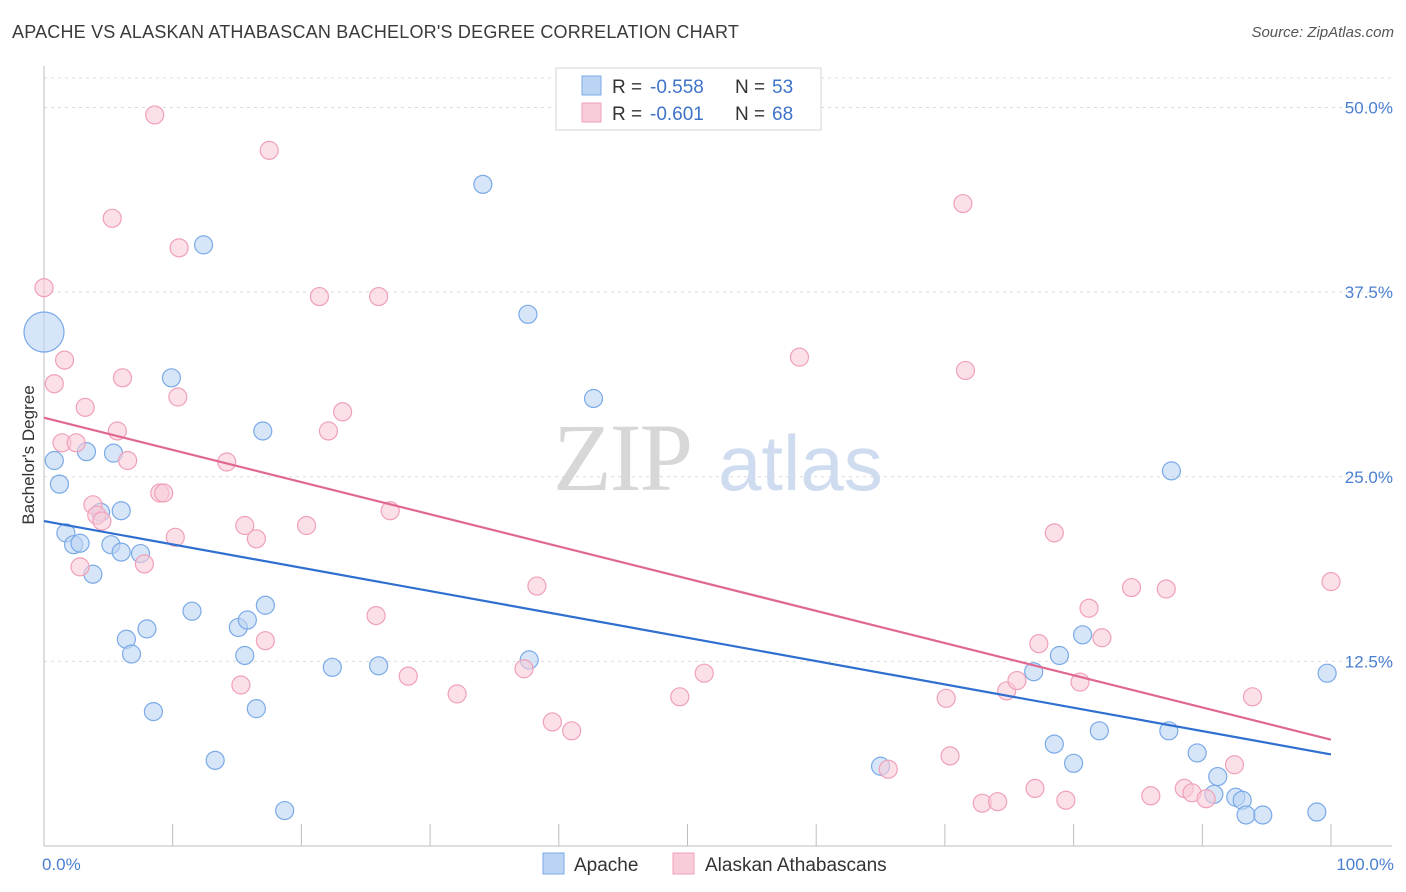 This screenshot has width=1406, height=892. What do you see at coordinates (1369, 292) in the screenshot?
I see `y-tick-label: 37.5%` at bounding box center [1369, 292].